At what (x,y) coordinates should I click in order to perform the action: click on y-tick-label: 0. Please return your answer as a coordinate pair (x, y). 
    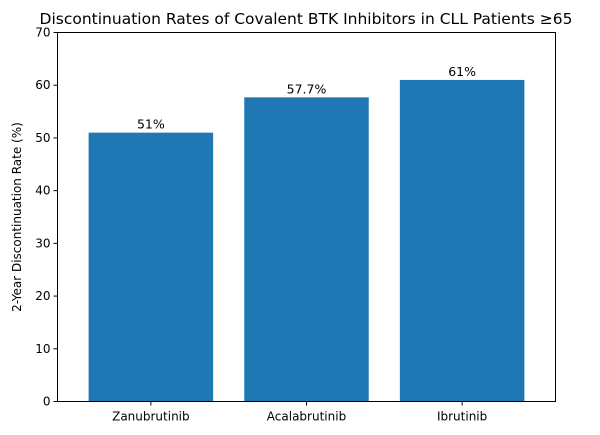
    Looking at the image, I should click on (47, 402).